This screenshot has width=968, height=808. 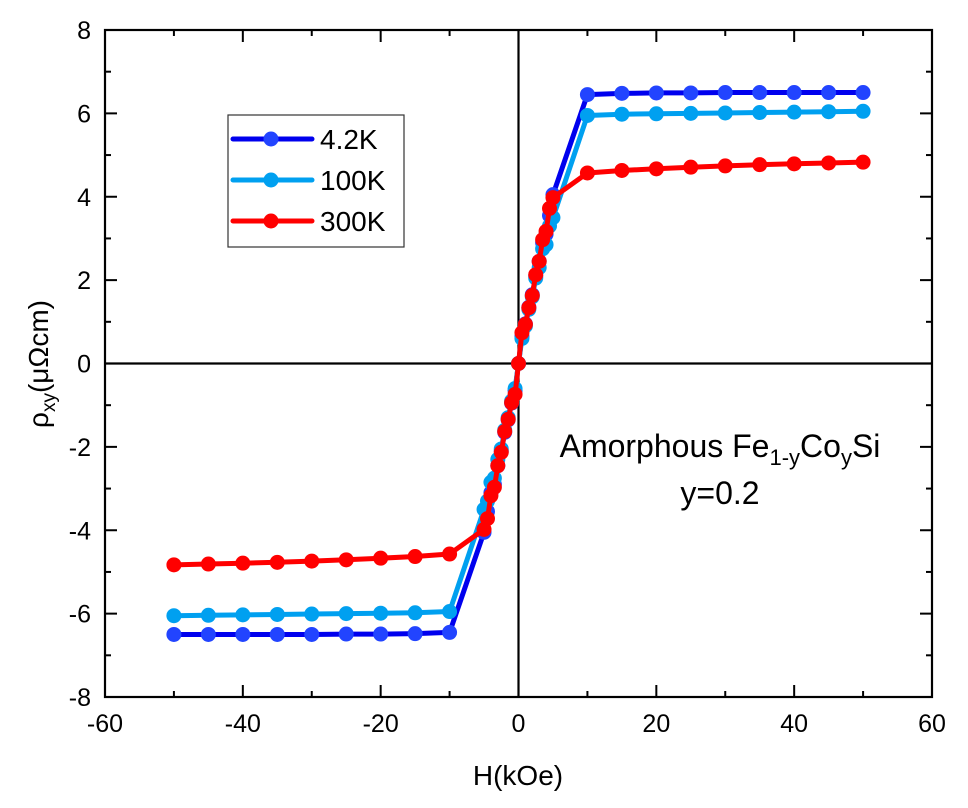 What do you see at coordinates (308, 221) in the screenshot?
I see `legend-item-300k: 300K` at bounding box center [308, 221].